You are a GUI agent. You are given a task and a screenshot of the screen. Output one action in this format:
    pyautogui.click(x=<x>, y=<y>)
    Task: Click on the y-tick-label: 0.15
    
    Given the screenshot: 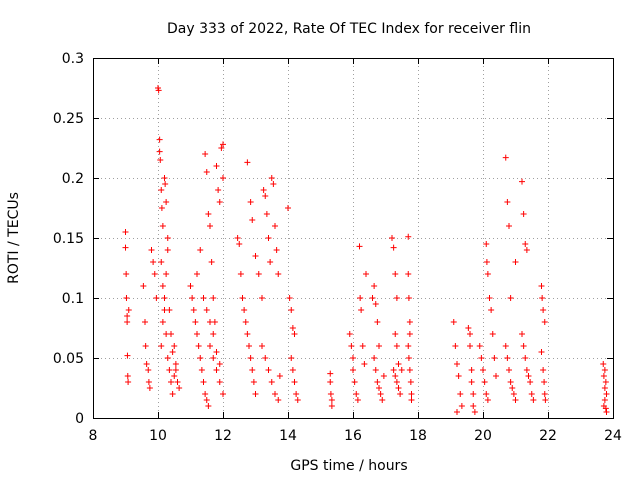 What is the action you would take?
    pyautogui.click(x=68, y=239)
    